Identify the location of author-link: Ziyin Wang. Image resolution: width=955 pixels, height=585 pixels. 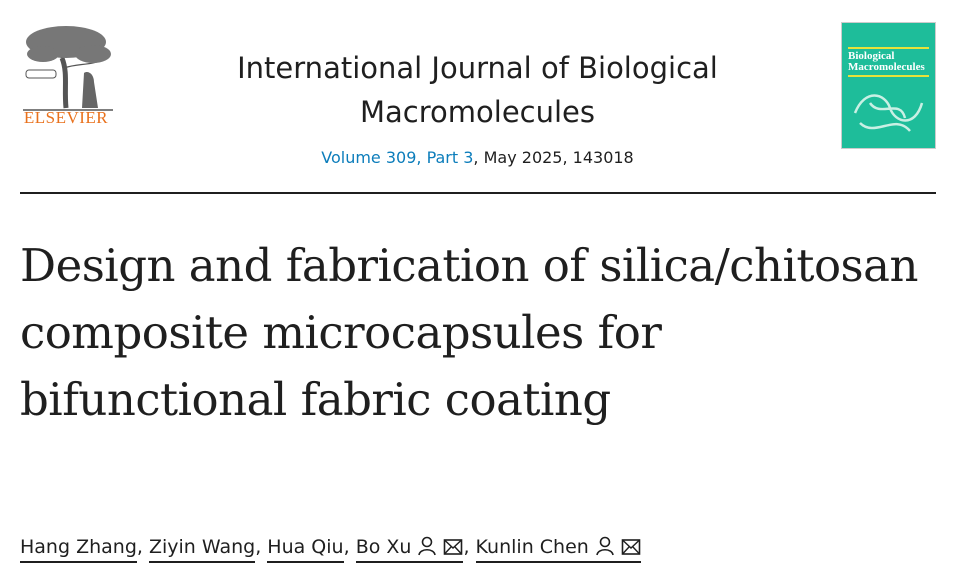
(202, 549).